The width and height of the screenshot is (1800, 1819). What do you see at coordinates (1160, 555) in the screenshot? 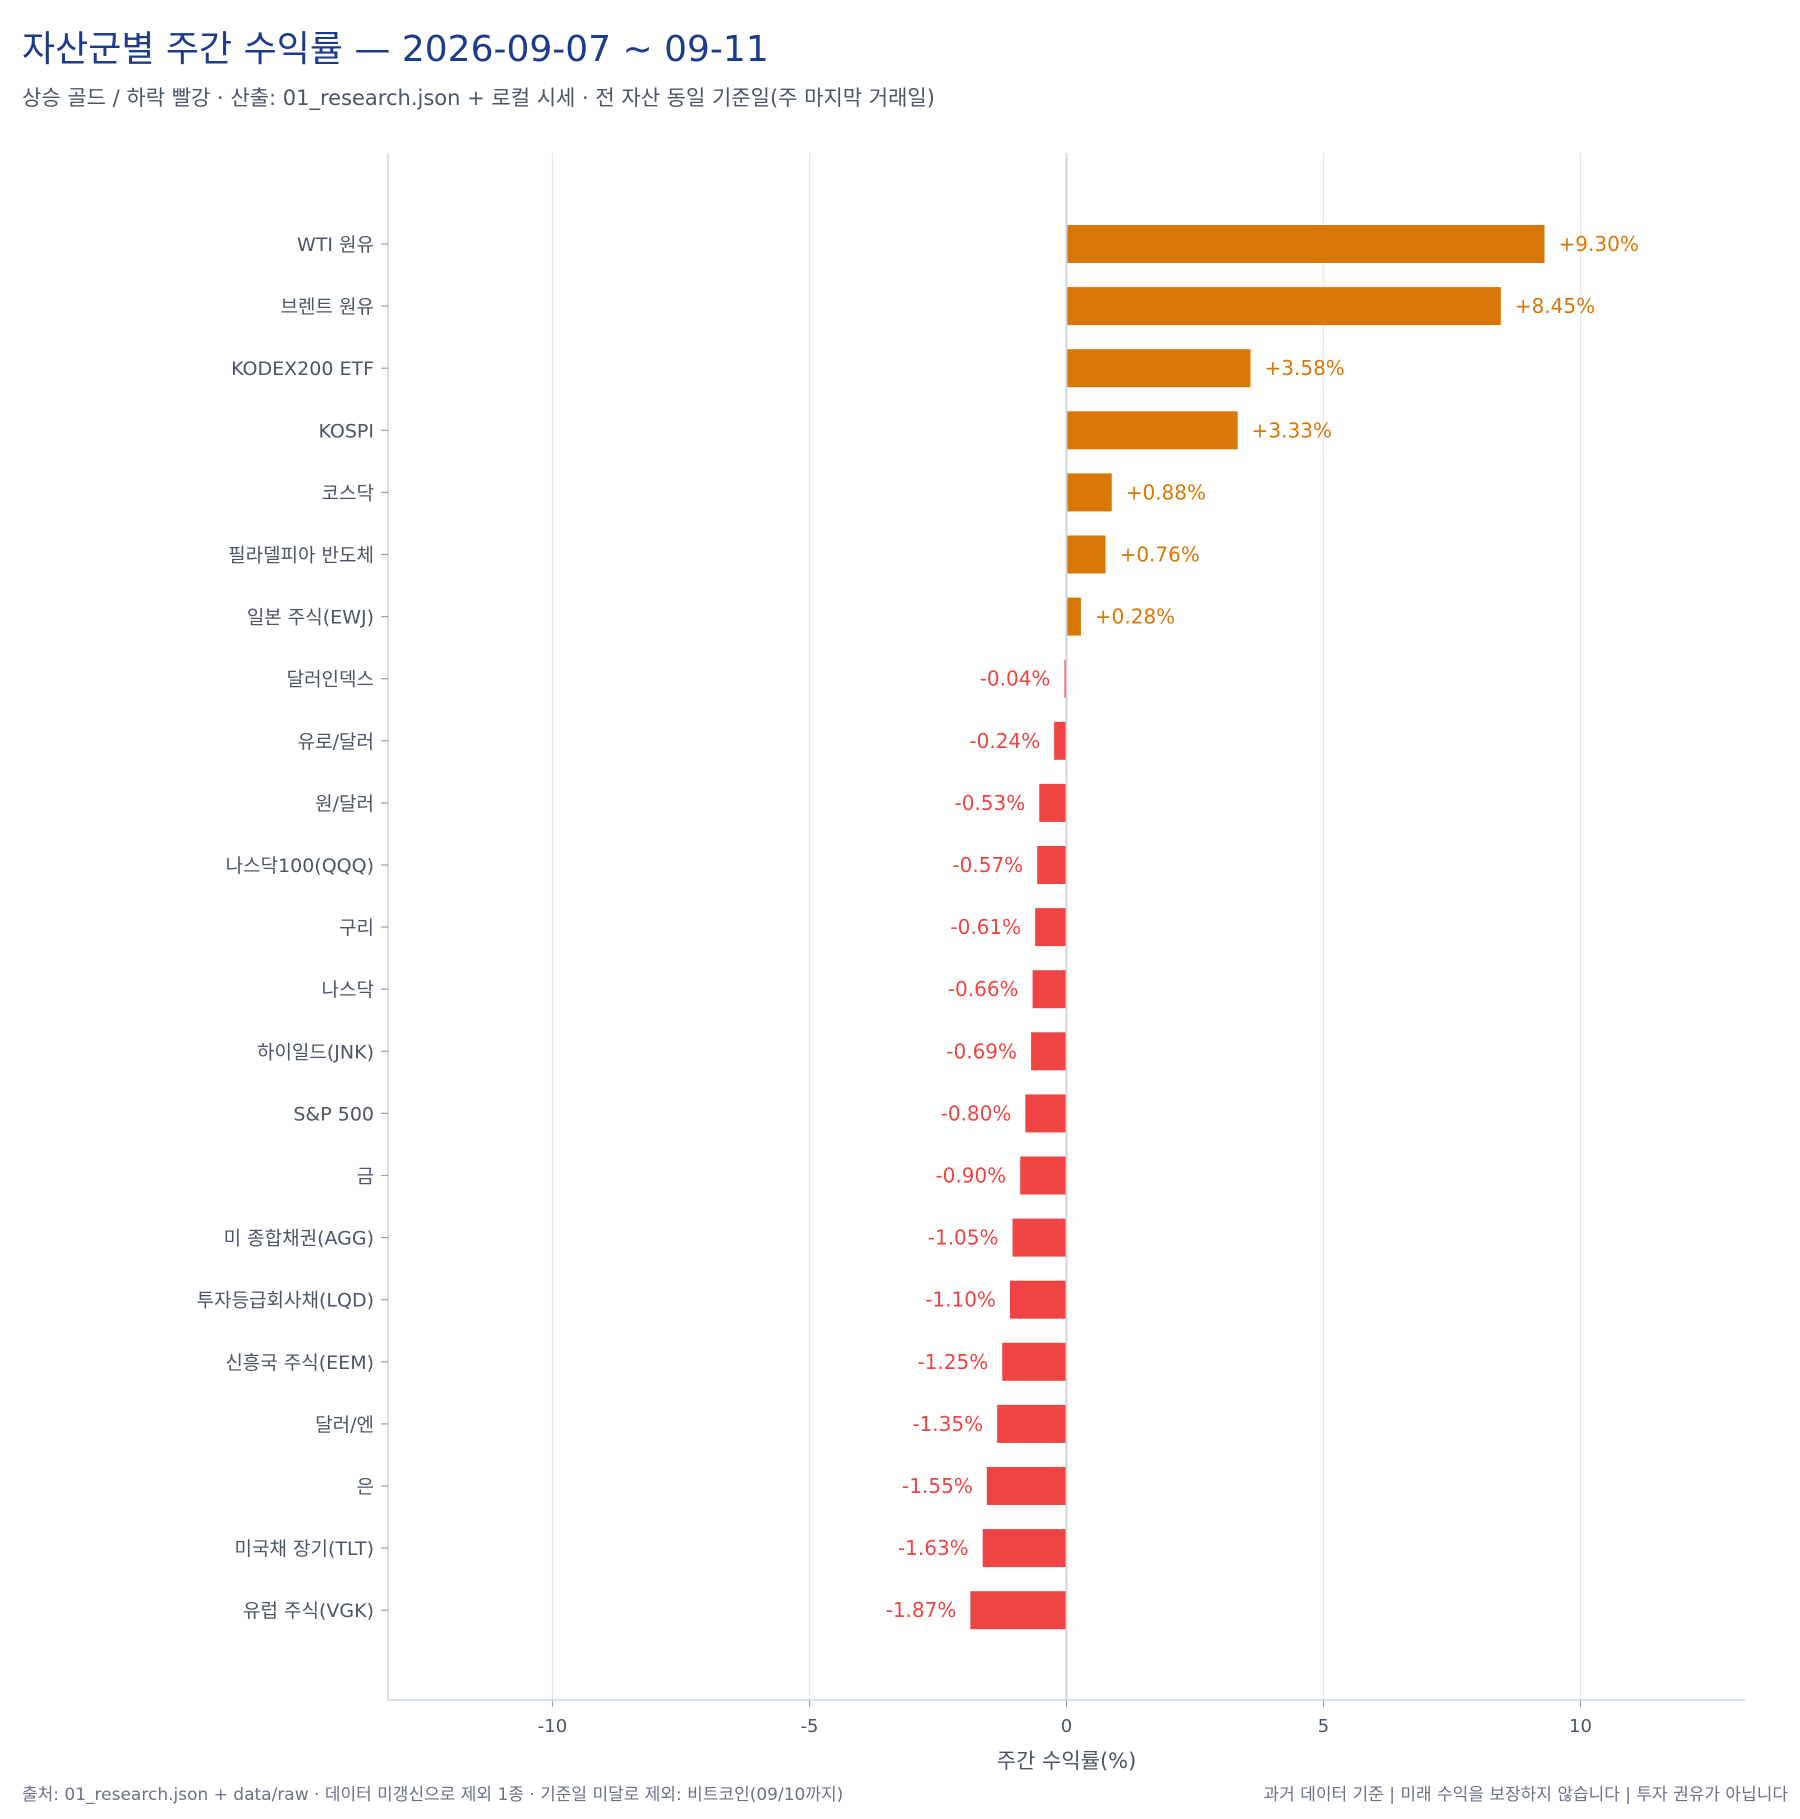
I see `value-label: +0.76%` at bounding box center [1160, 555].